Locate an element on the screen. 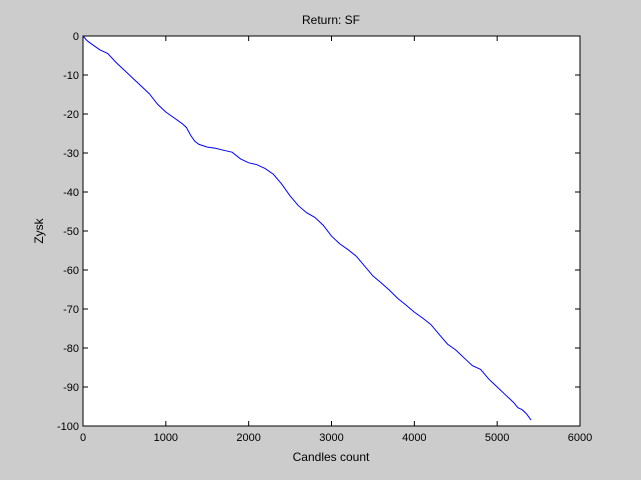  x-tick-label: 6000 is located at coordinates (580, 438).